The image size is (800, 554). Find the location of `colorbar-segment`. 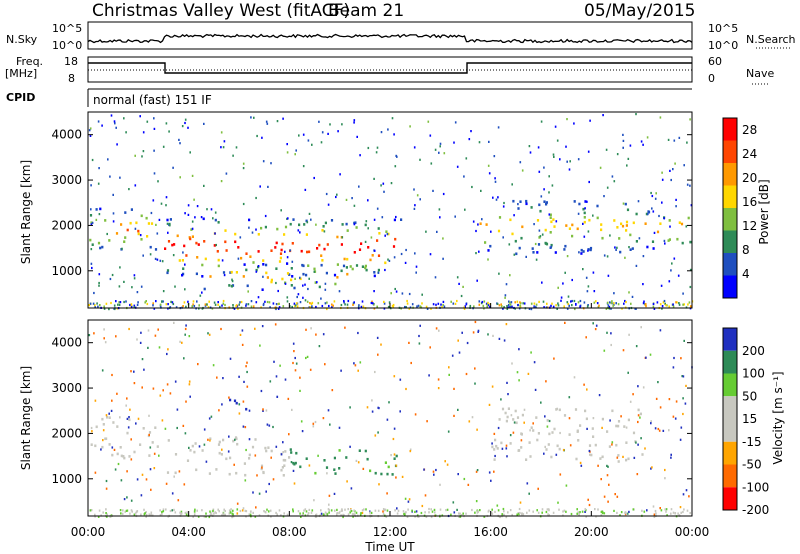

colorbar-segment is located at coordinates (730, 385).